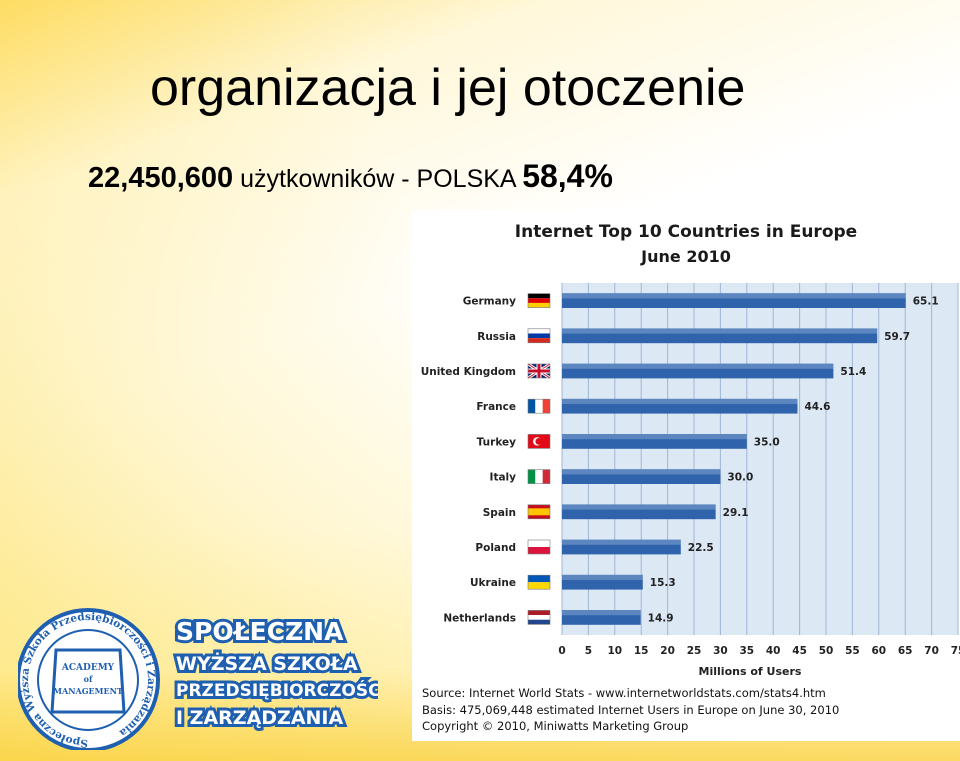 The image size is (960, 761). What do you see at coordinates (740, 478) in the screenshot?
I see `data-label: 30.0` at bounding box center [740, 478].